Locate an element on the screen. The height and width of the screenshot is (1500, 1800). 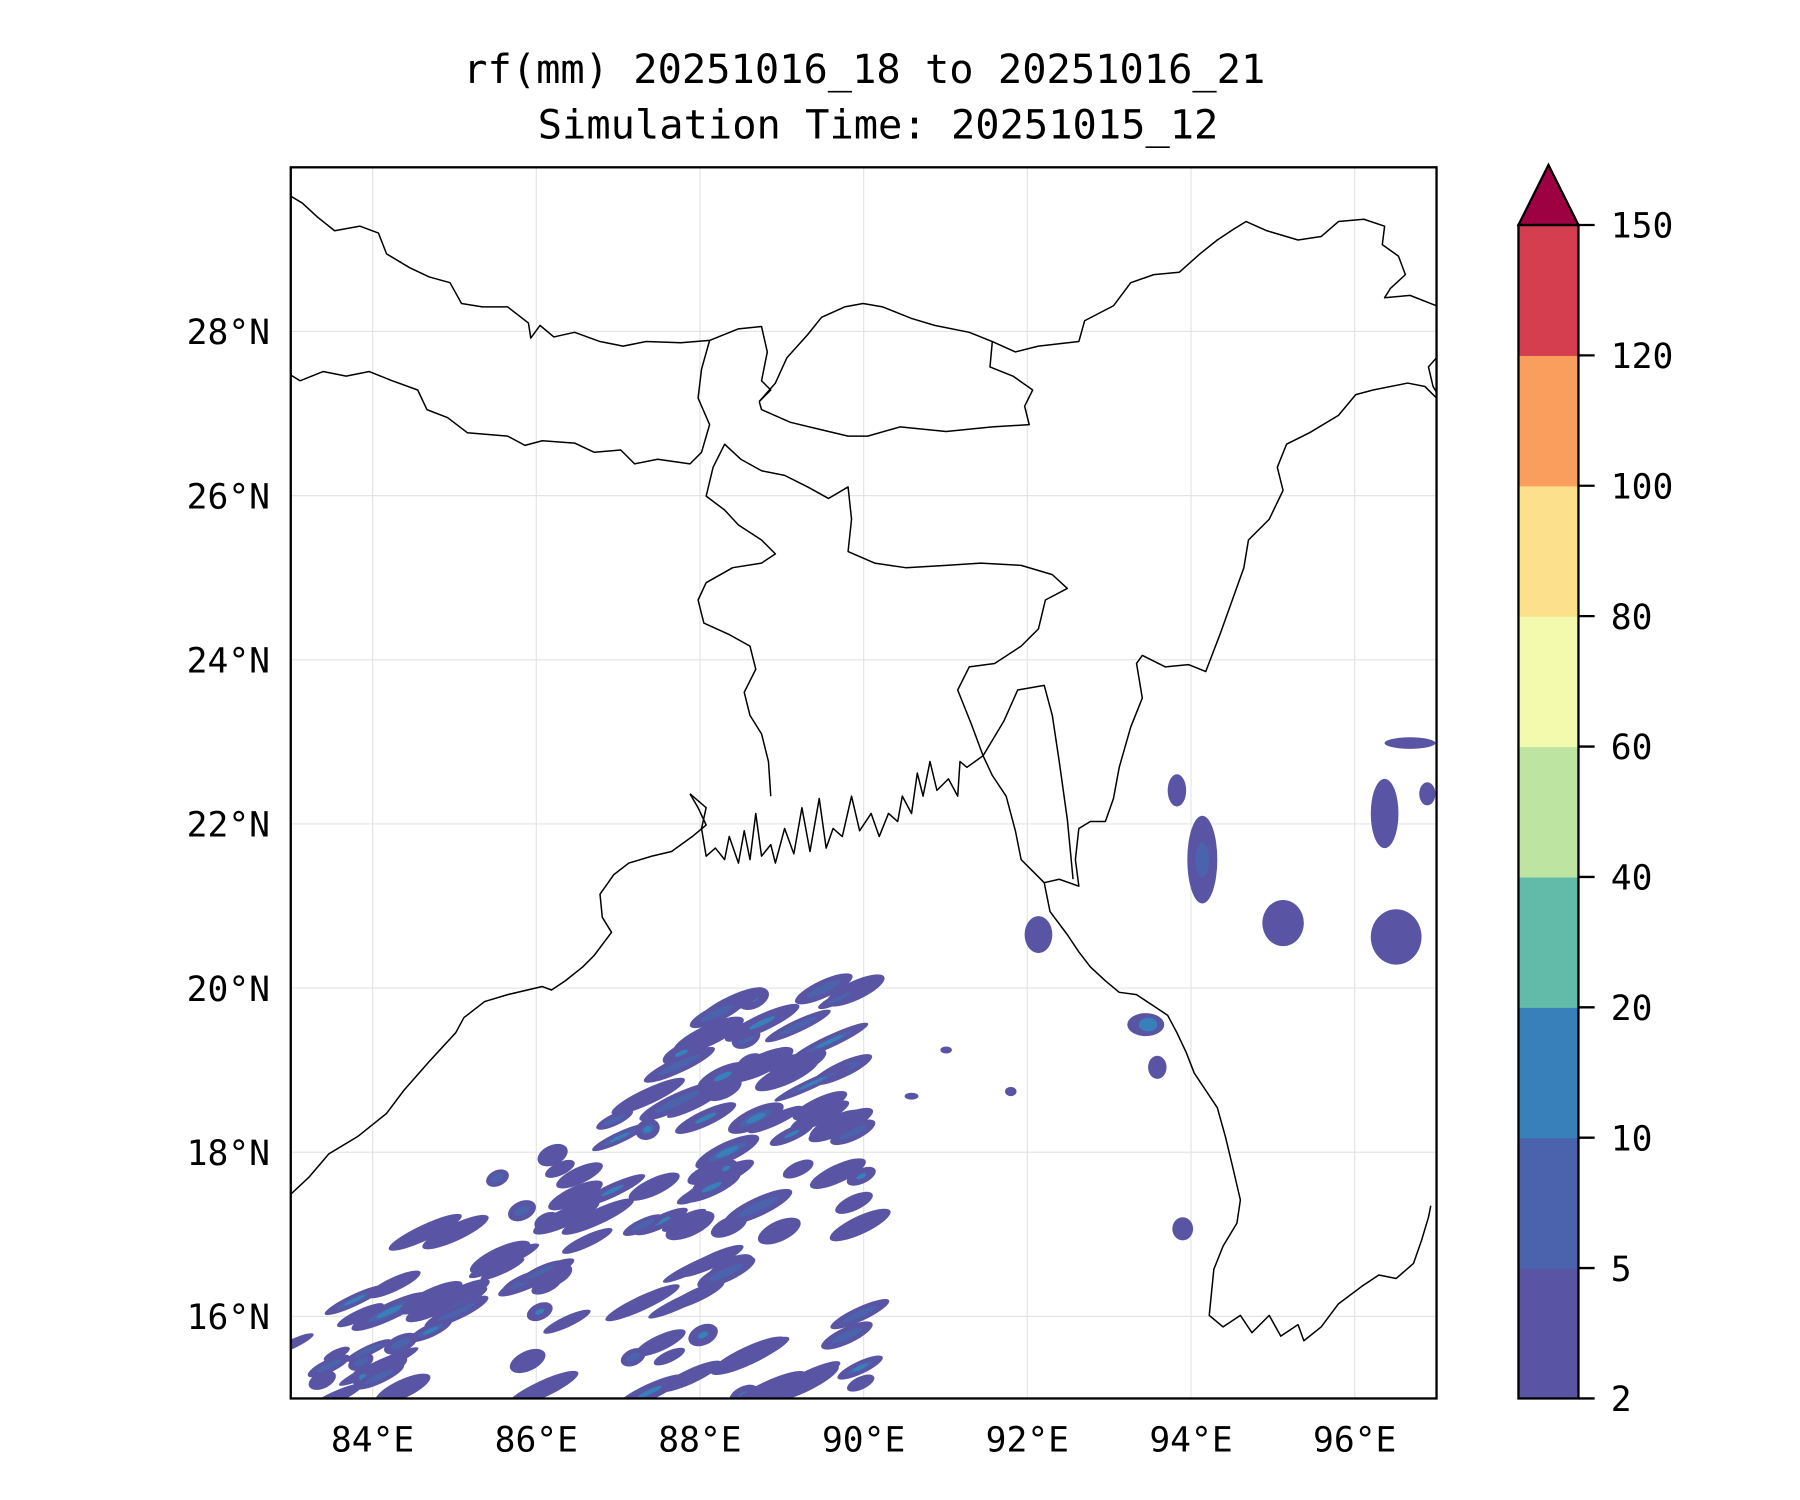
colorbar-tick-label: 20 is located at coordinates (1632, 1009).